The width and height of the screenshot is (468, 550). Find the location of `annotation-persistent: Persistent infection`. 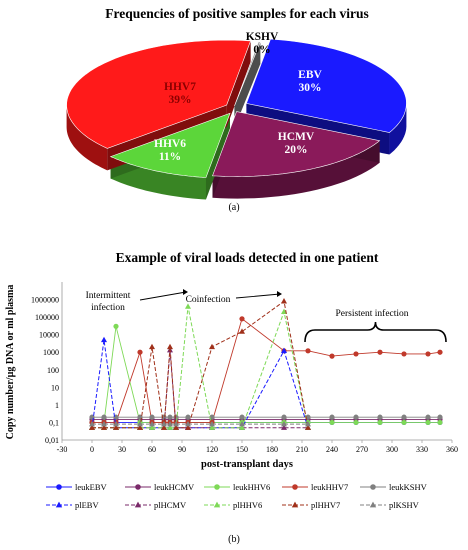

annotation-persistent: Persistent infection is located at coordinates (371, 313).